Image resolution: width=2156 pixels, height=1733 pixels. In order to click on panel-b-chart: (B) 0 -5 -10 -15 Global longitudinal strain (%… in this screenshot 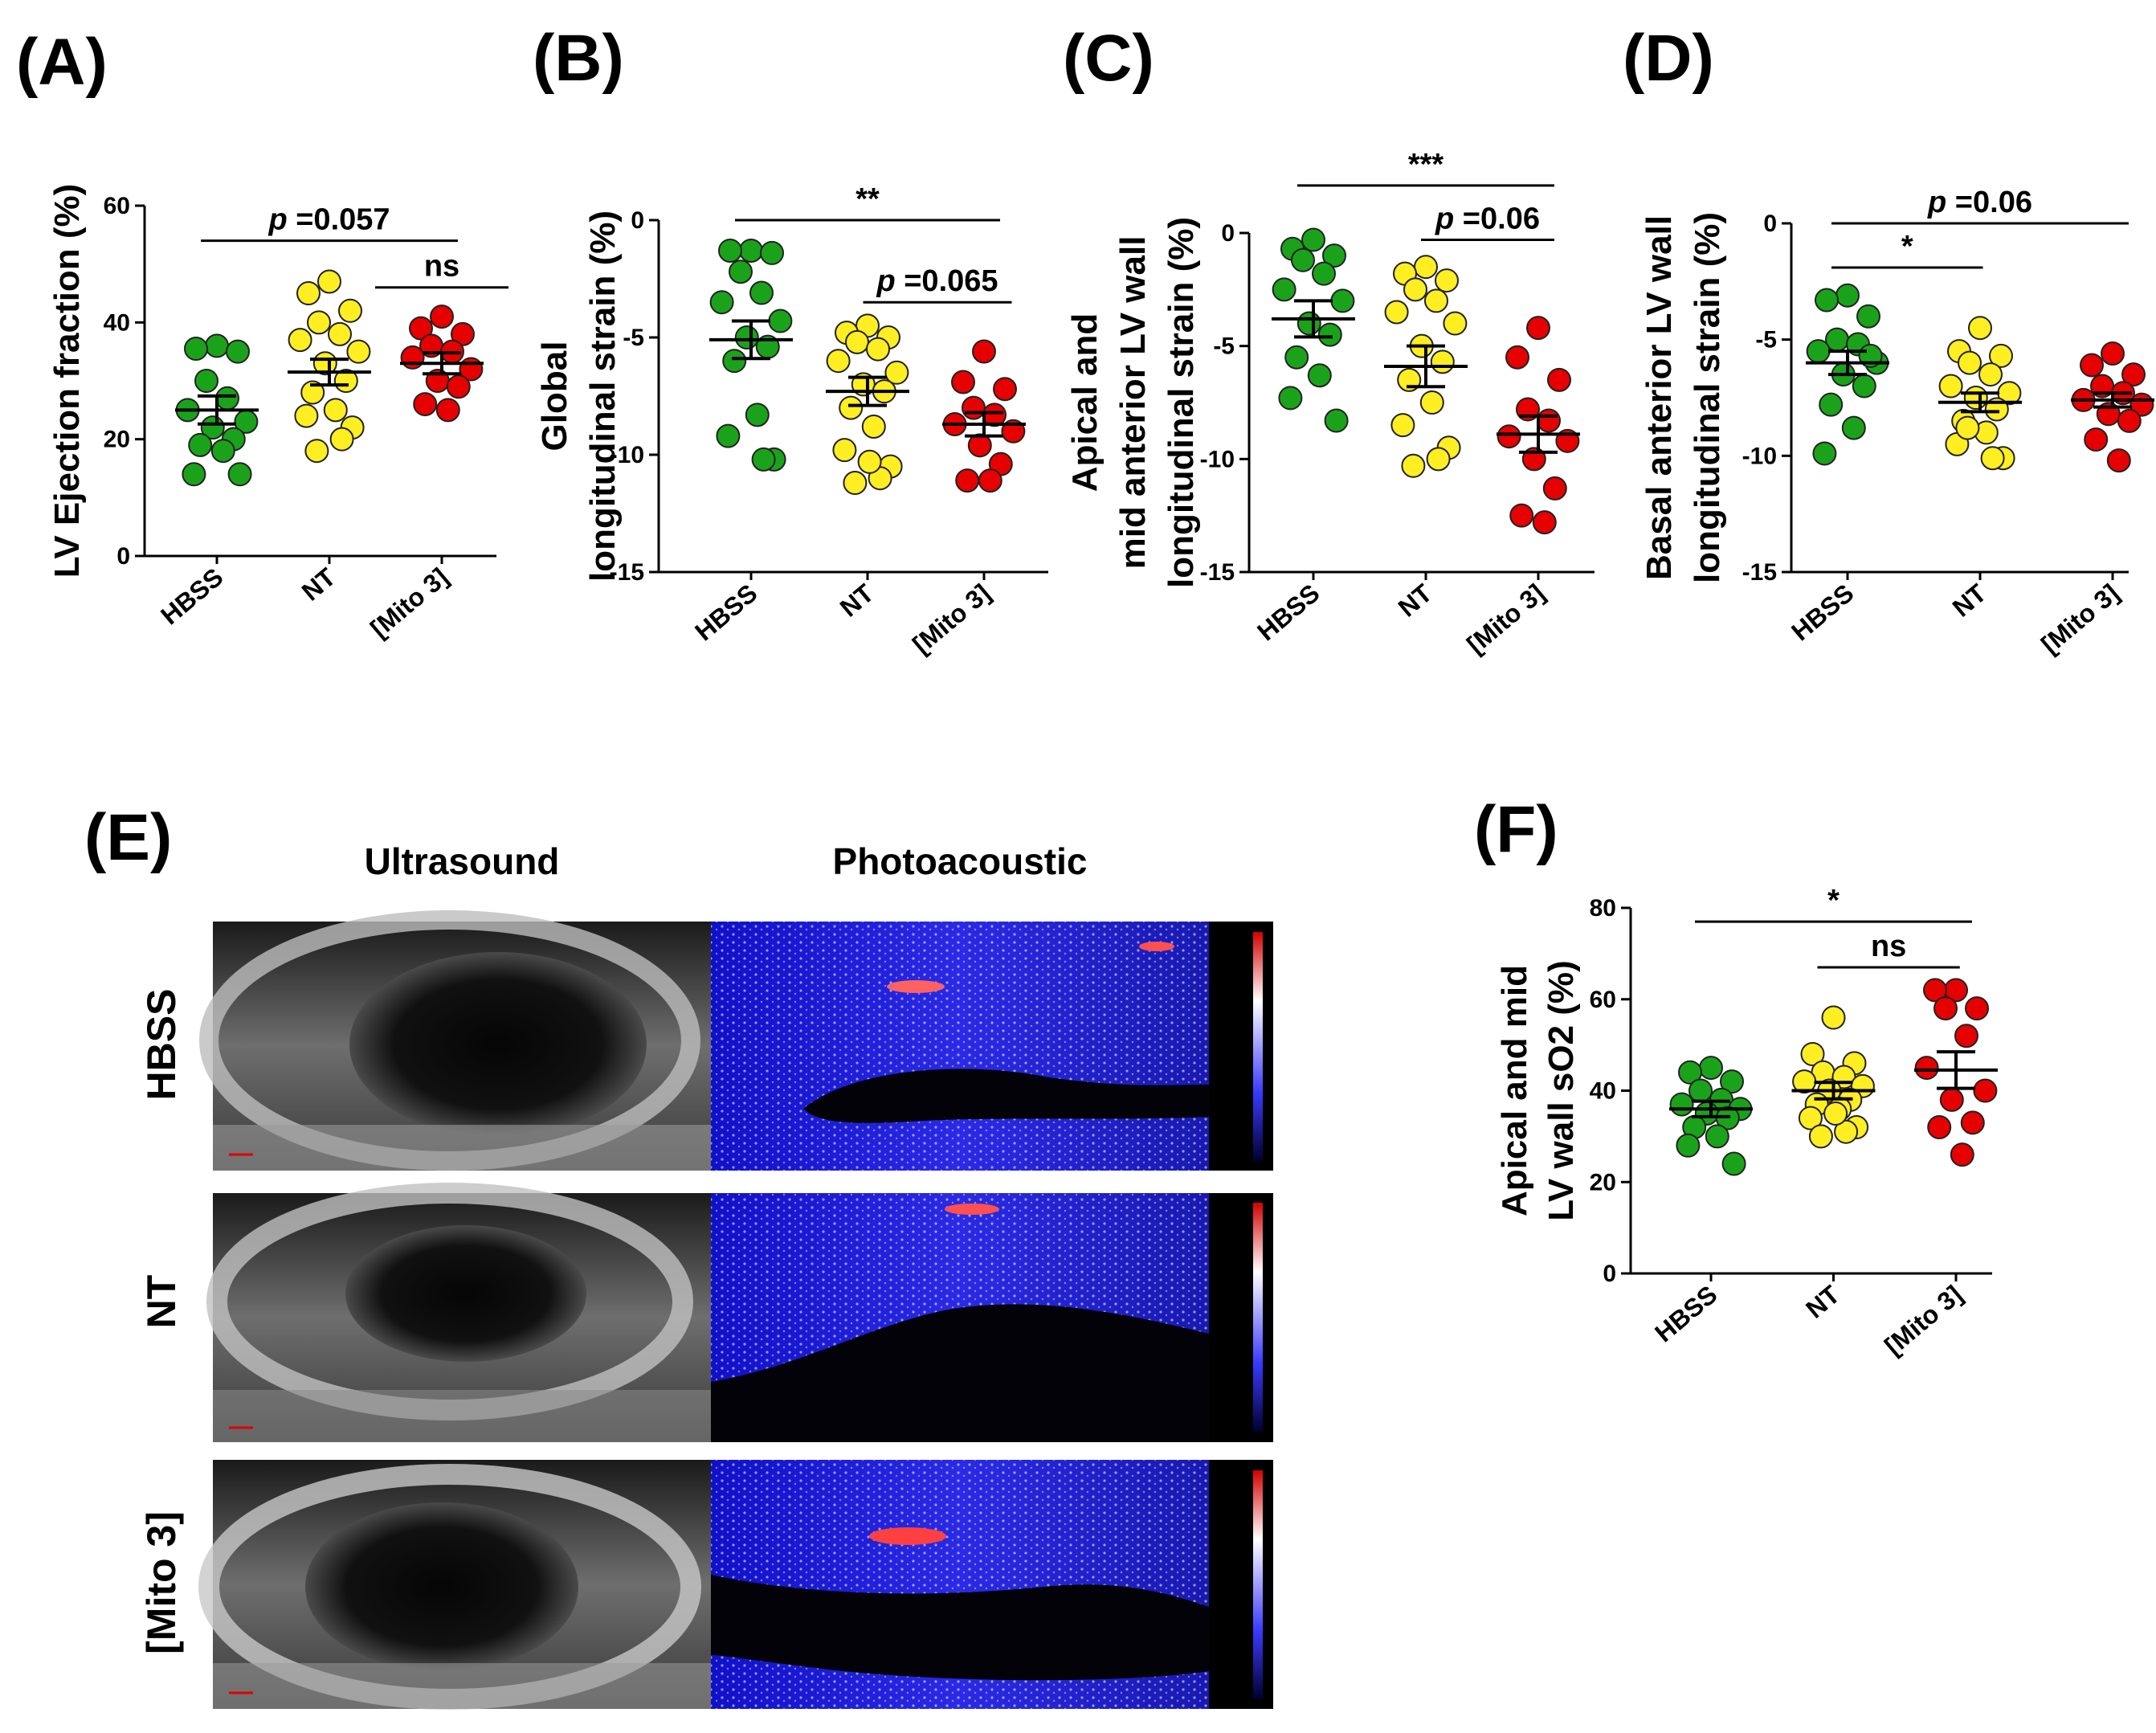, I will do `click(791, 340)`.